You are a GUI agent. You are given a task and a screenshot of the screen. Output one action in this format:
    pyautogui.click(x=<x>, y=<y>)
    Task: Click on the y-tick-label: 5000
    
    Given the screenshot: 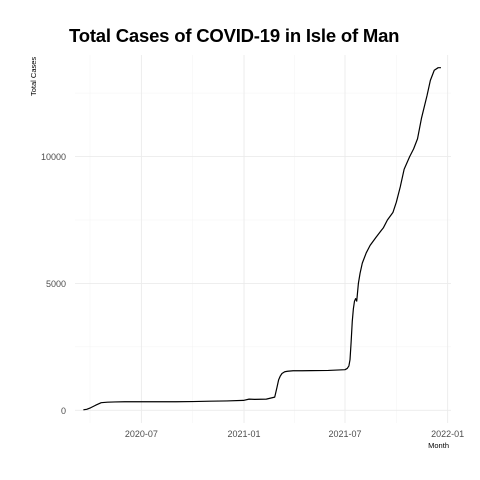 What is the action you would take?
    pyautogui.click(x=56, y=284)
    